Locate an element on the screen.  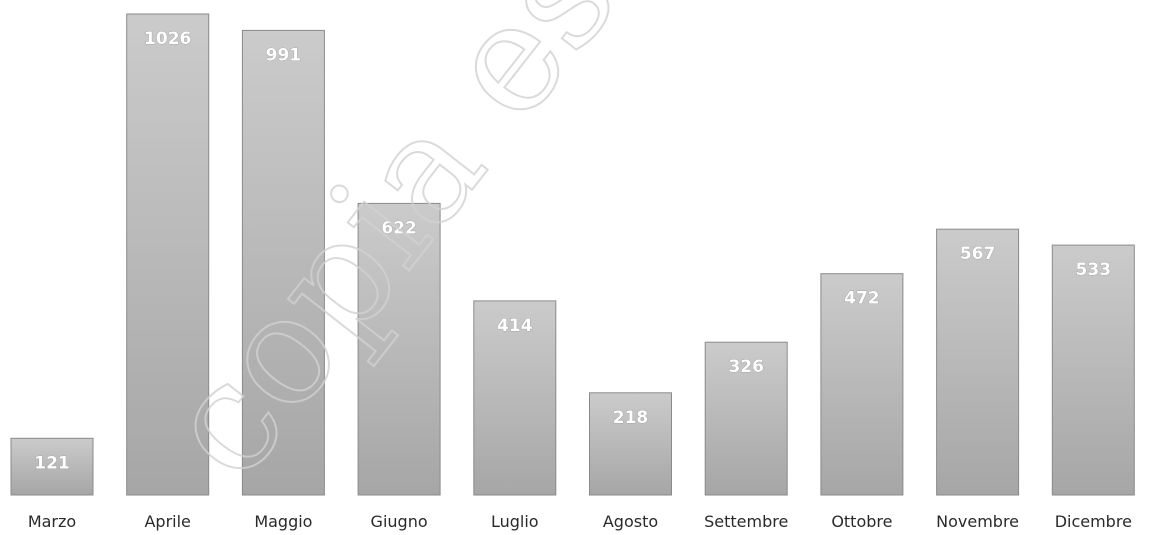
value-label-dicembre: 533 is located at coordinates (1094, 270).